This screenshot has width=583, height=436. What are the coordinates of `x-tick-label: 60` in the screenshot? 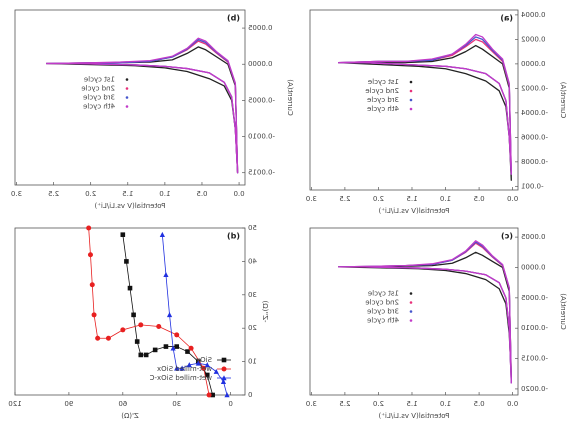 It's located at (122, 404).